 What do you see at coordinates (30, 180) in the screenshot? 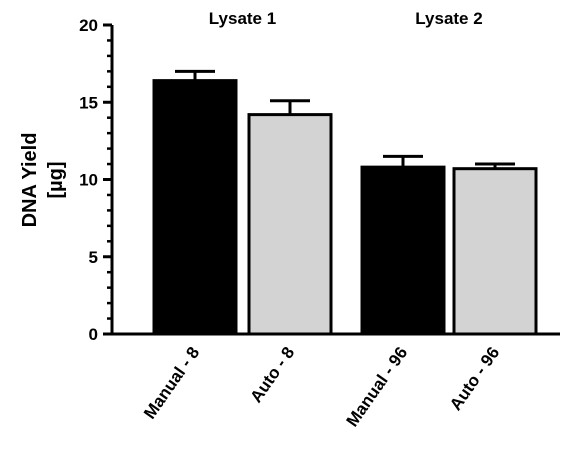
I see `y-axis-title-line1: DNA Yield` at bounding box center [30, 180].